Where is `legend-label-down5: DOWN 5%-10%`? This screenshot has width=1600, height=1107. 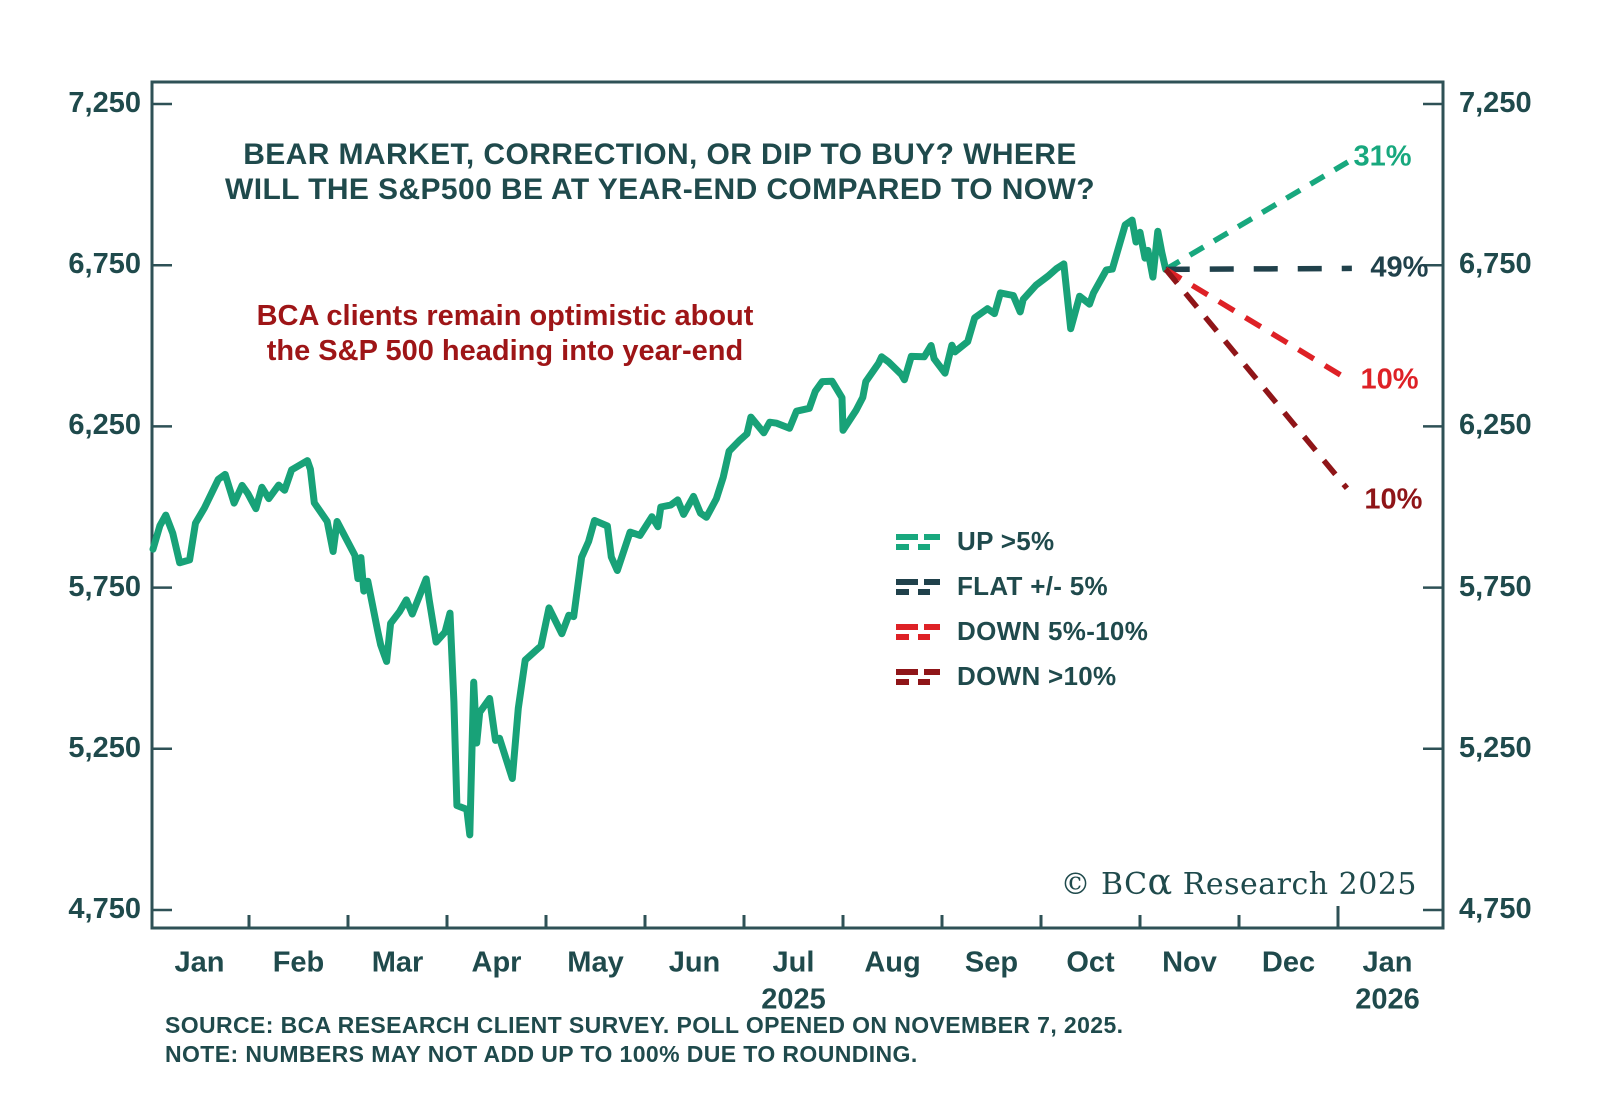
legend-label-down5: DOWN 5%-10% is located at coordinates (1053, 631).